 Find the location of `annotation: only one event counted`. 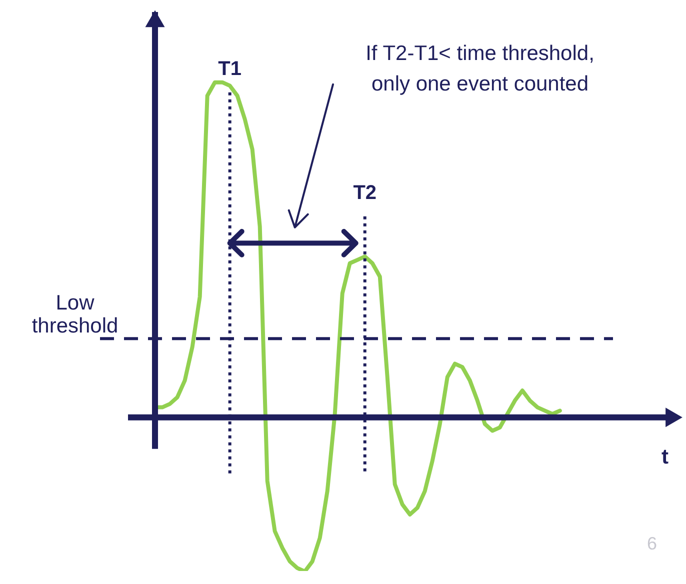

annotation: only one event counted is located at coordinates (480, 84).